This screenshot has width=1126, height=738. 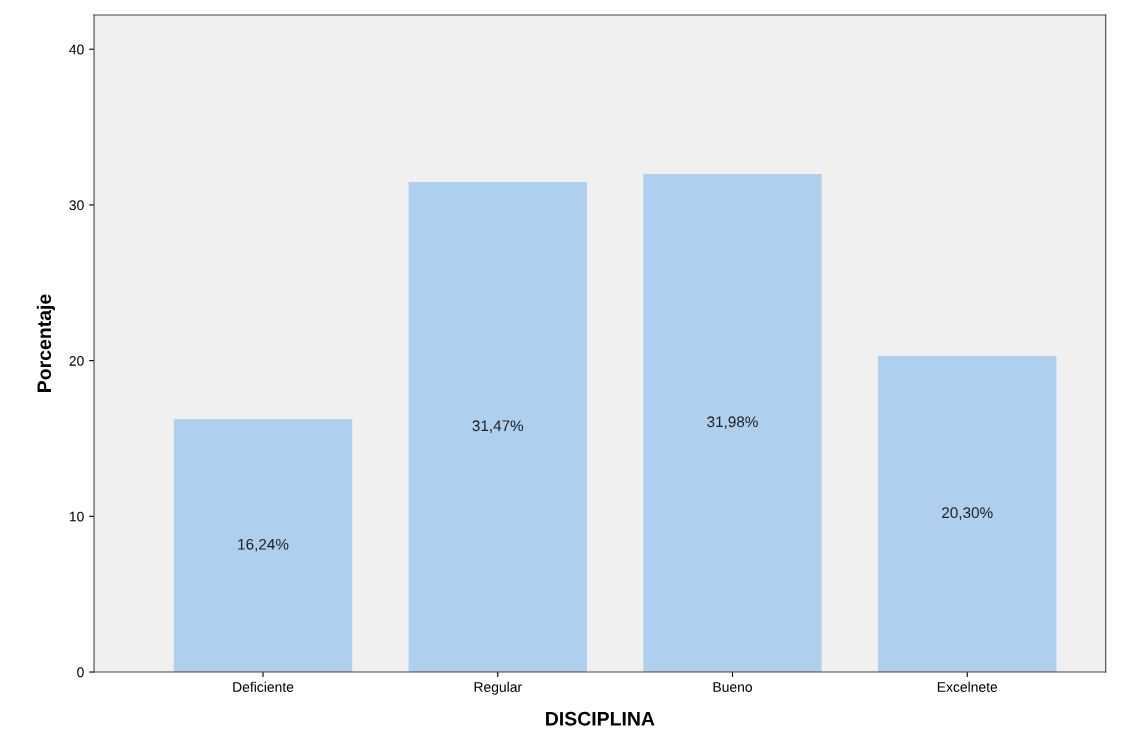 What do you see at coordinates (263, 686) in the screenshot?
I see `x-tick-label: Deficiente` at bounding box center [263, 686].